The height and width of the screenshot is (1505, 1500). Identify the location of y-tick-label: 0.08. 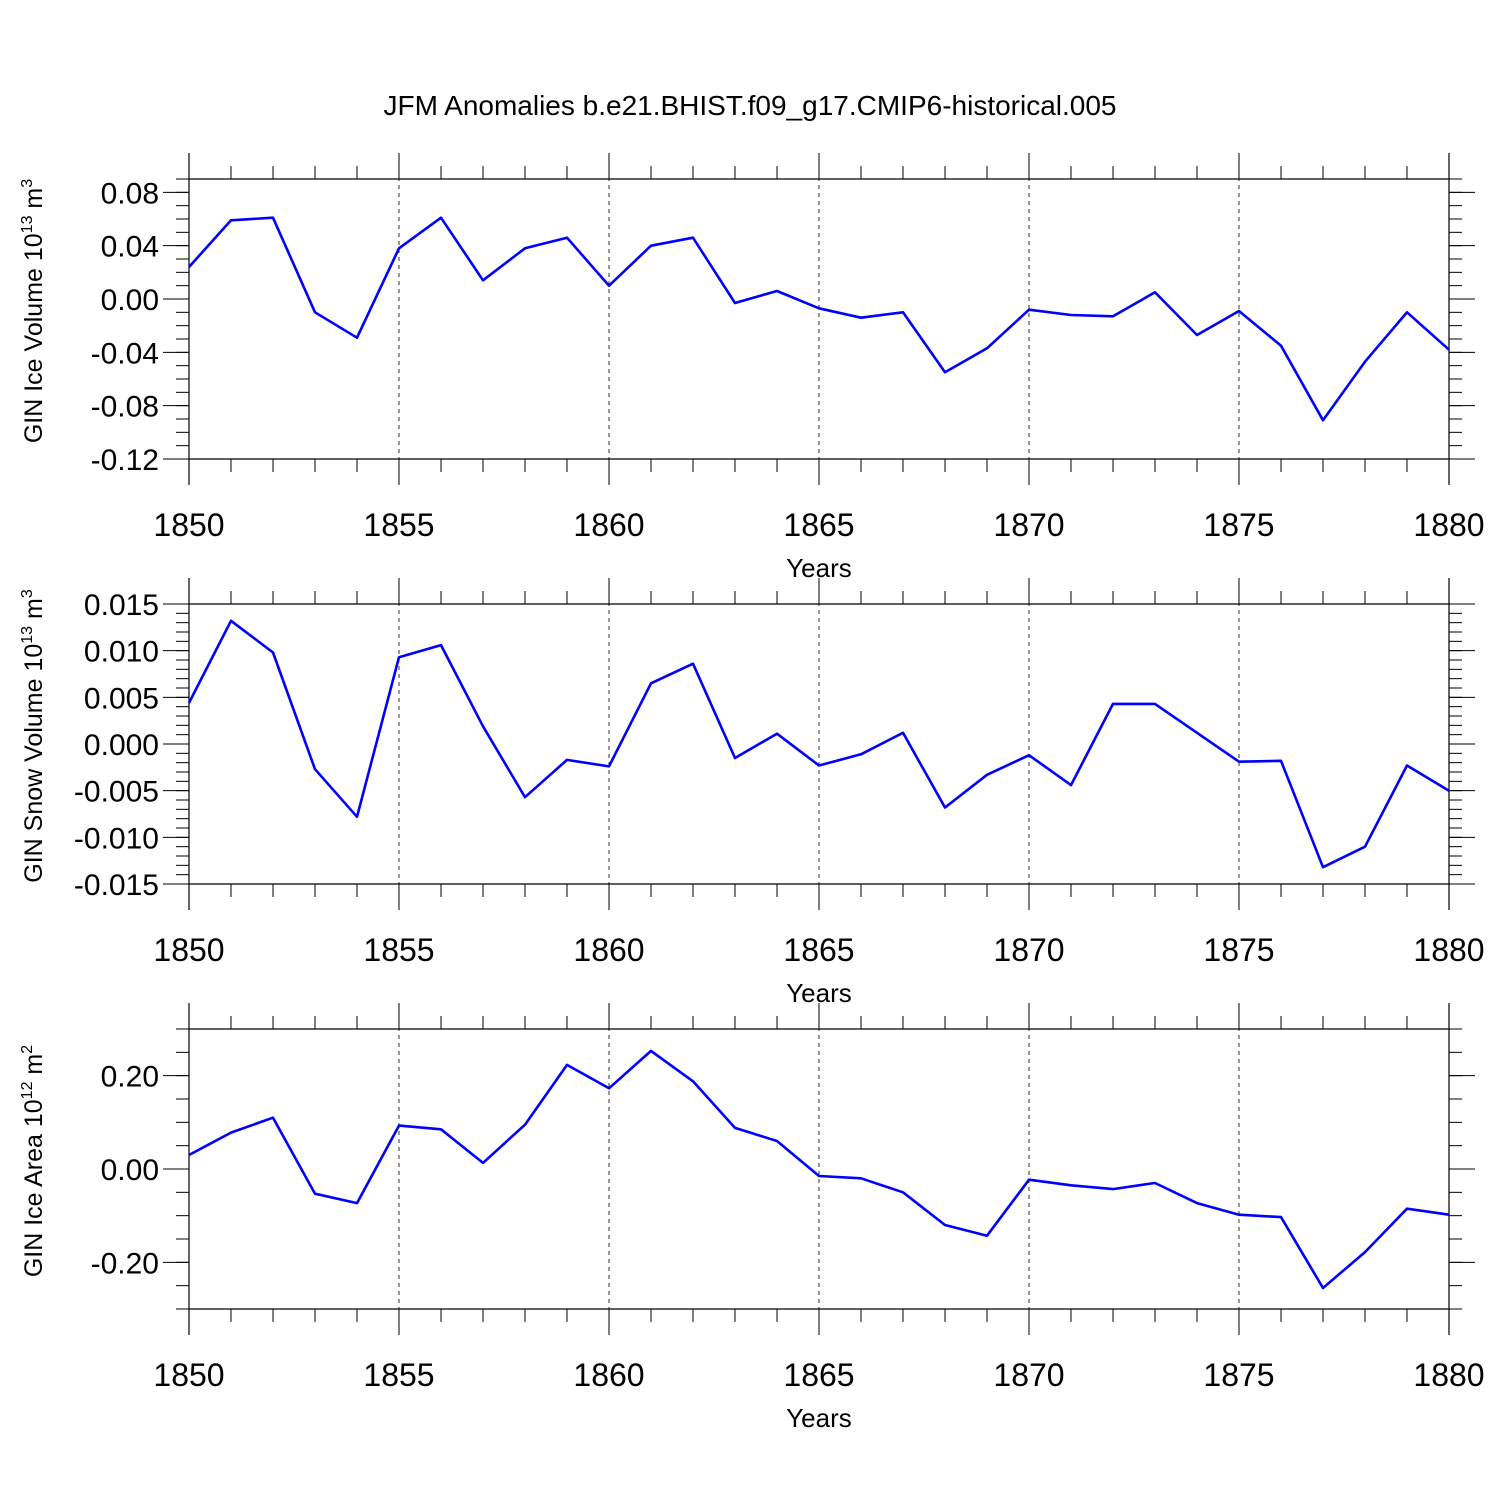
(130, 193).